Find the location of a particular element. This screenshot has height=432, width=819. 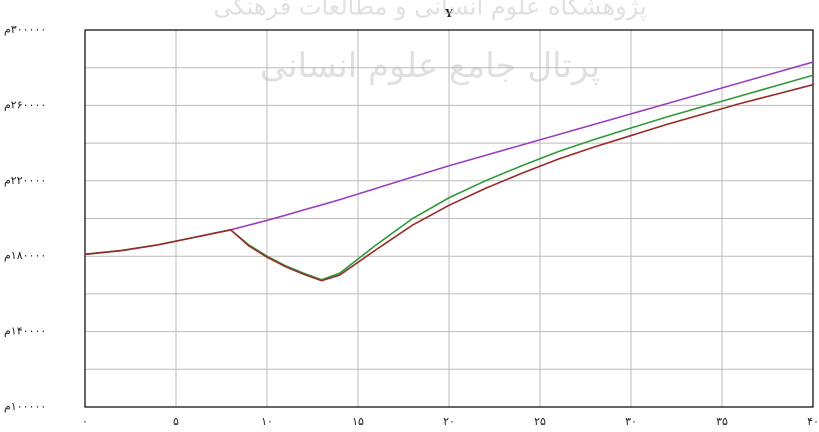

y-tick-label: م۱۰۰۰۰۰ is located at coordinates (25, 406).